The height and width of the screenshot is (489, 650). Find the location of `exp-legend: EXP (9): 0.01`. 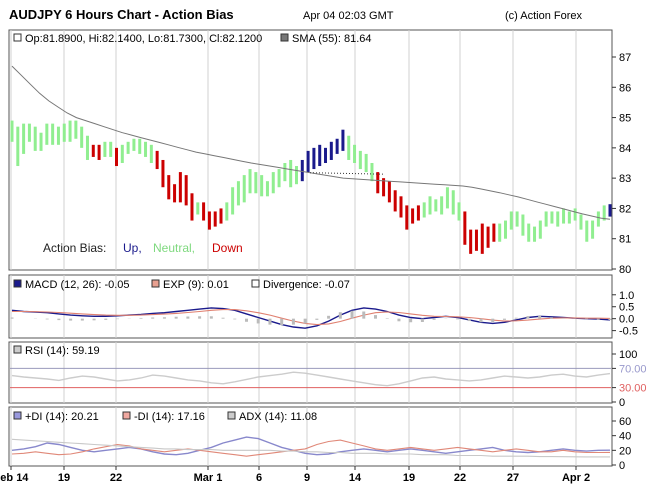

exp-legend: EXP (9): 0.01 is located at coordinates (196, 285).